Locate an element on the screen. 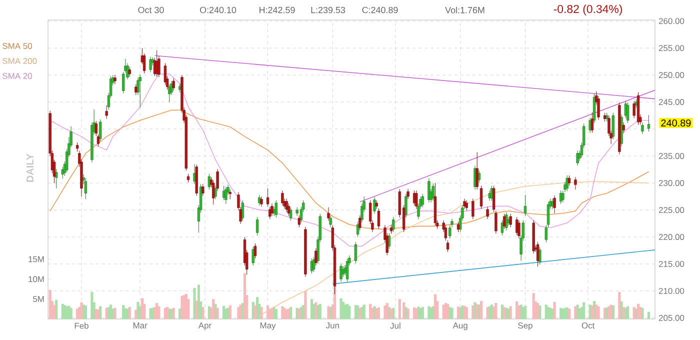 The height and width of the screenshot is (340, 700). text: Vol:1.76M is located at coordinates (464, 10).